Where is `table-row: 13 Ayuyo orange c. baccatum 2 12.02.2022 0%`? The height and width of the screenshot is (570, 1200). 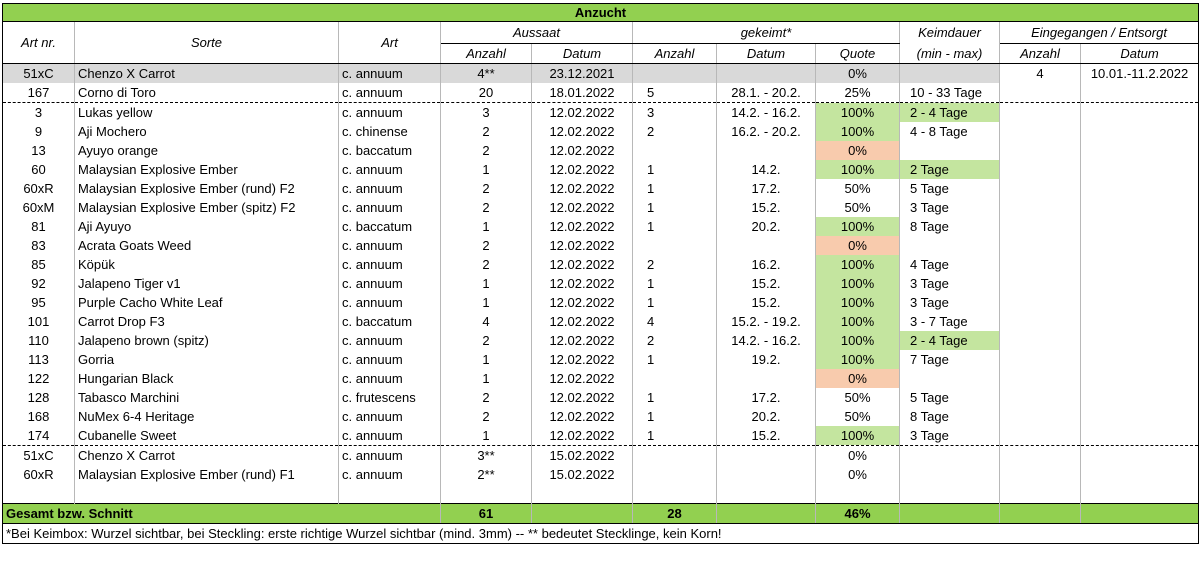 table-row: 13 Ayuyo orange c. baccatum 2 12.02.2022 0% is located at coordinates (601, 150).